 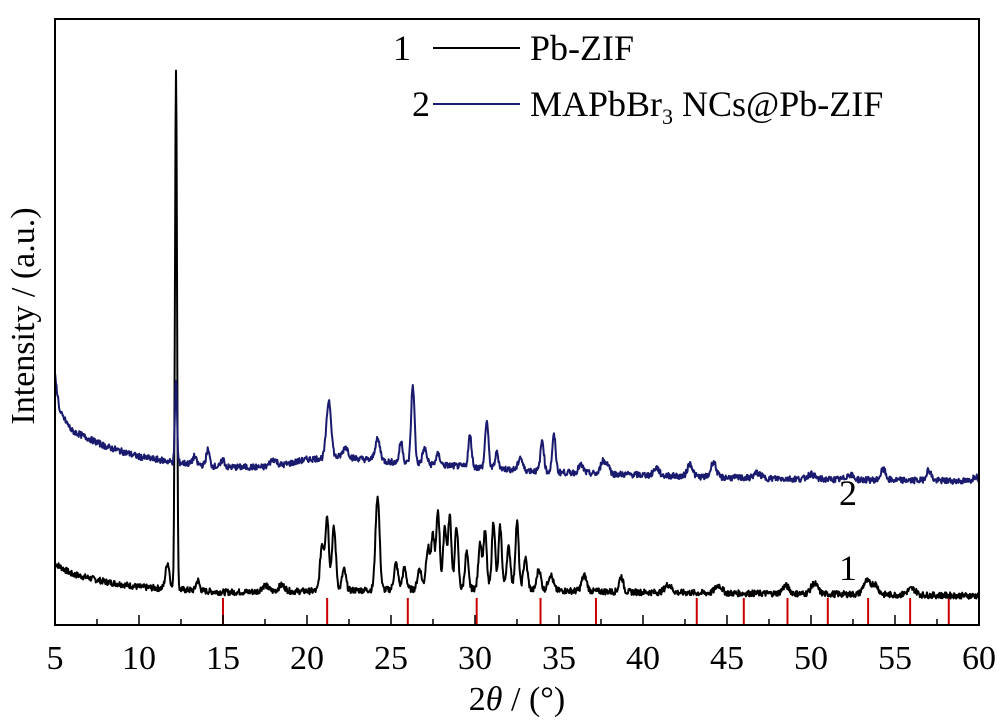 I want to click on curve-label-2: 2, so click(x=848, y=493).